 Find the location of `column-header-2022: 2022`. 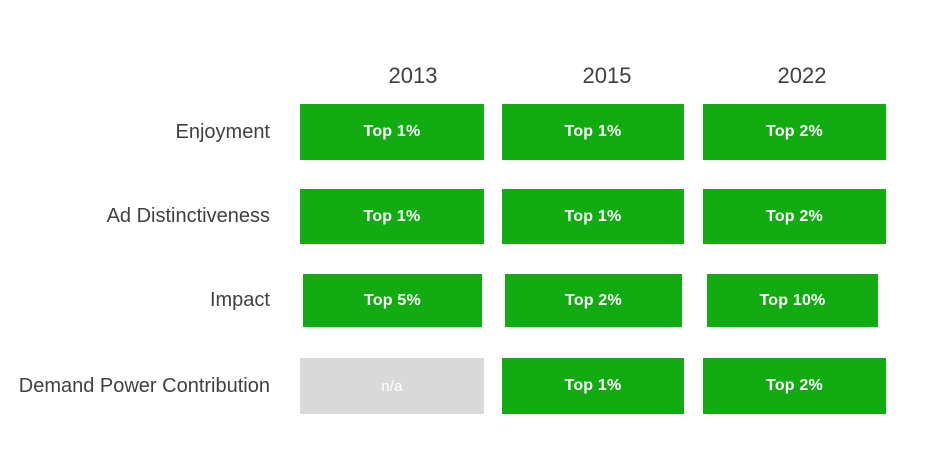

column-header-2022: 2022 is located at coordinates (802, 75).